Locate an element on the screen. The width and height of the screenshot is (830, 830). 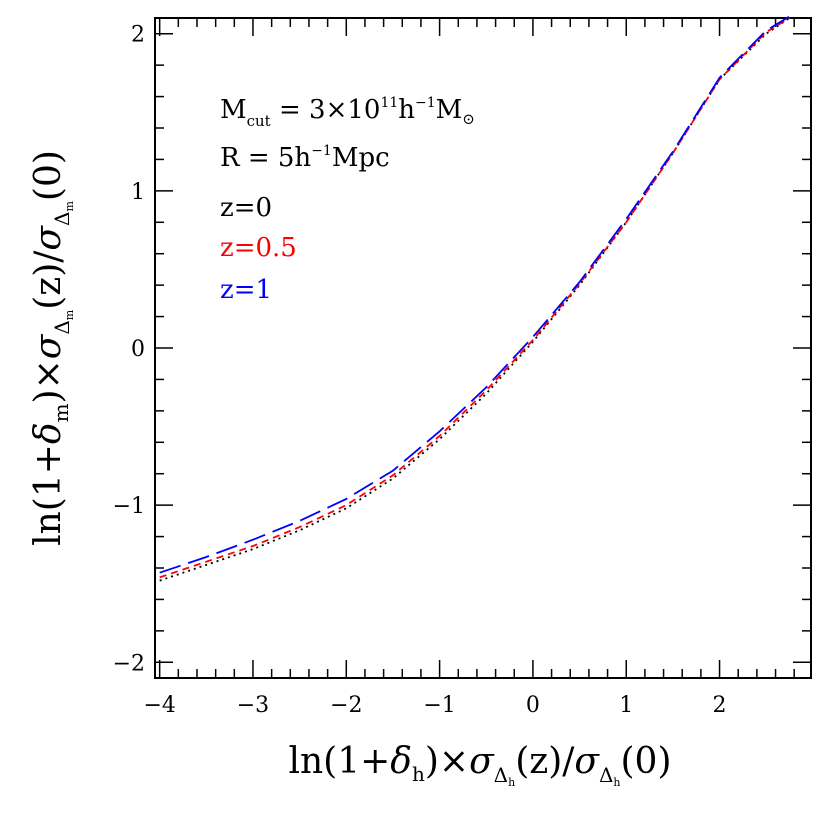
x-tick-label: −4 is located at coordinates (159, 705).